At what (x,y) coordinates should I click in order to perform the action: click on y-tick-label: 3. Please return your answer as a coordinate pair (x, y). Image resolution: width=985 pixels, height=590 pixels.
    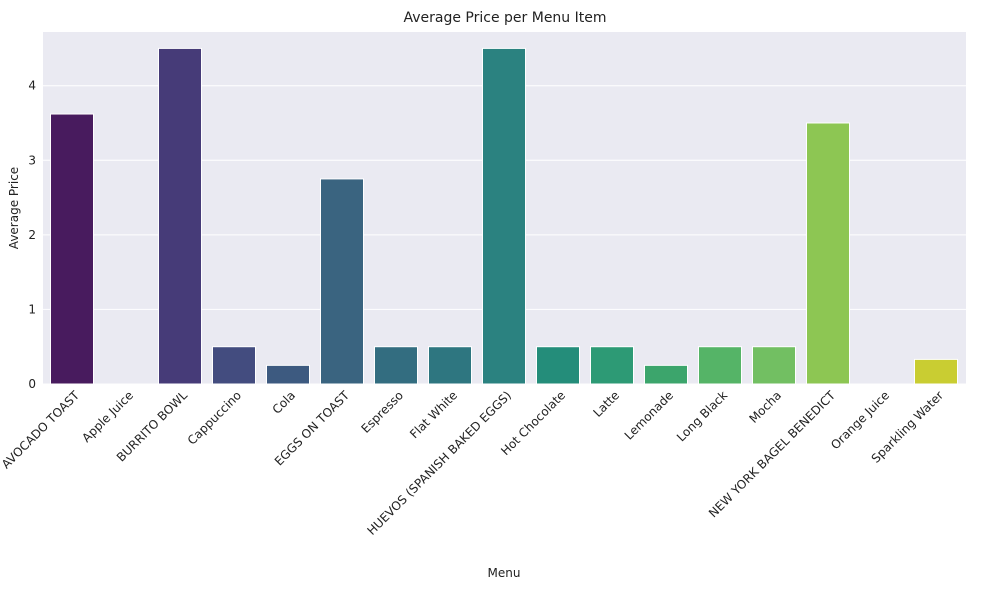
    Looking at the image, I should click on (32, 160).